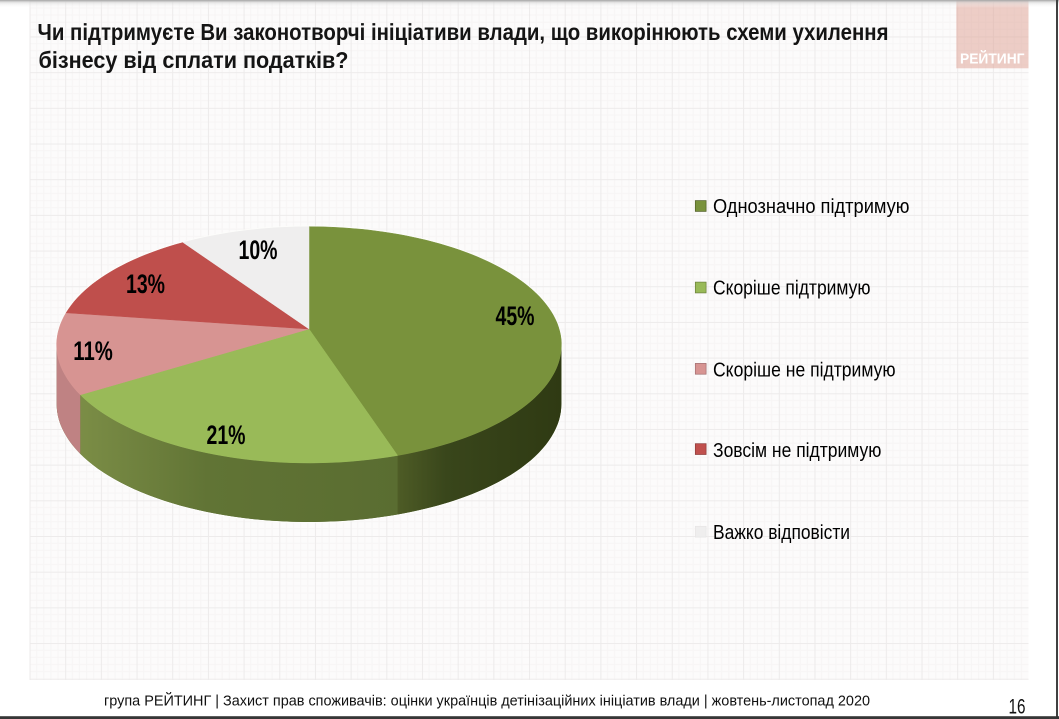 This screenshot has height=719, width=1059. What do you see at coordinates (515, 316) in the screenshot?
I see `svg-text: 45%` at bounding box center [515, 316].